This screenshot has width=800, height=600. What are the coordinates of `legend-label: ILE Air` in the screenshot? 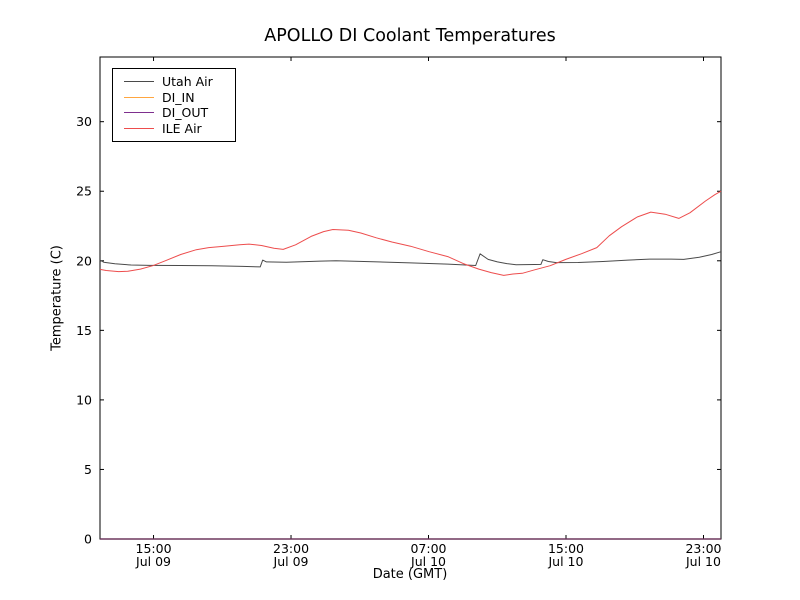 It's located at (182, 128).